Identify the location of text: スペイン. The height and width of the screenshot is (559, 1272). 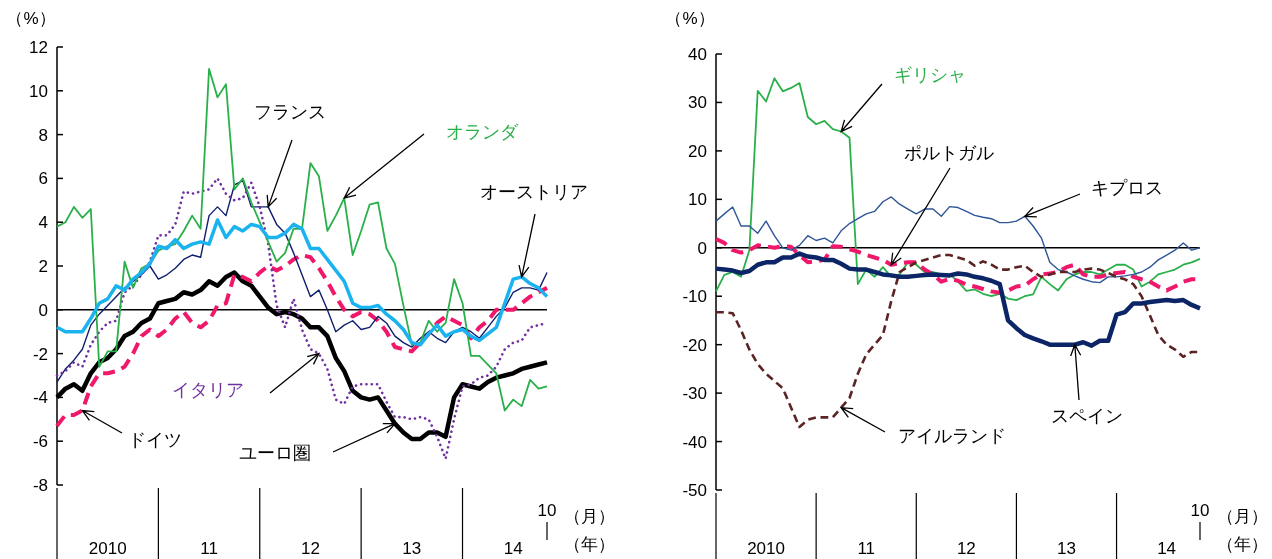
(1087, 416).